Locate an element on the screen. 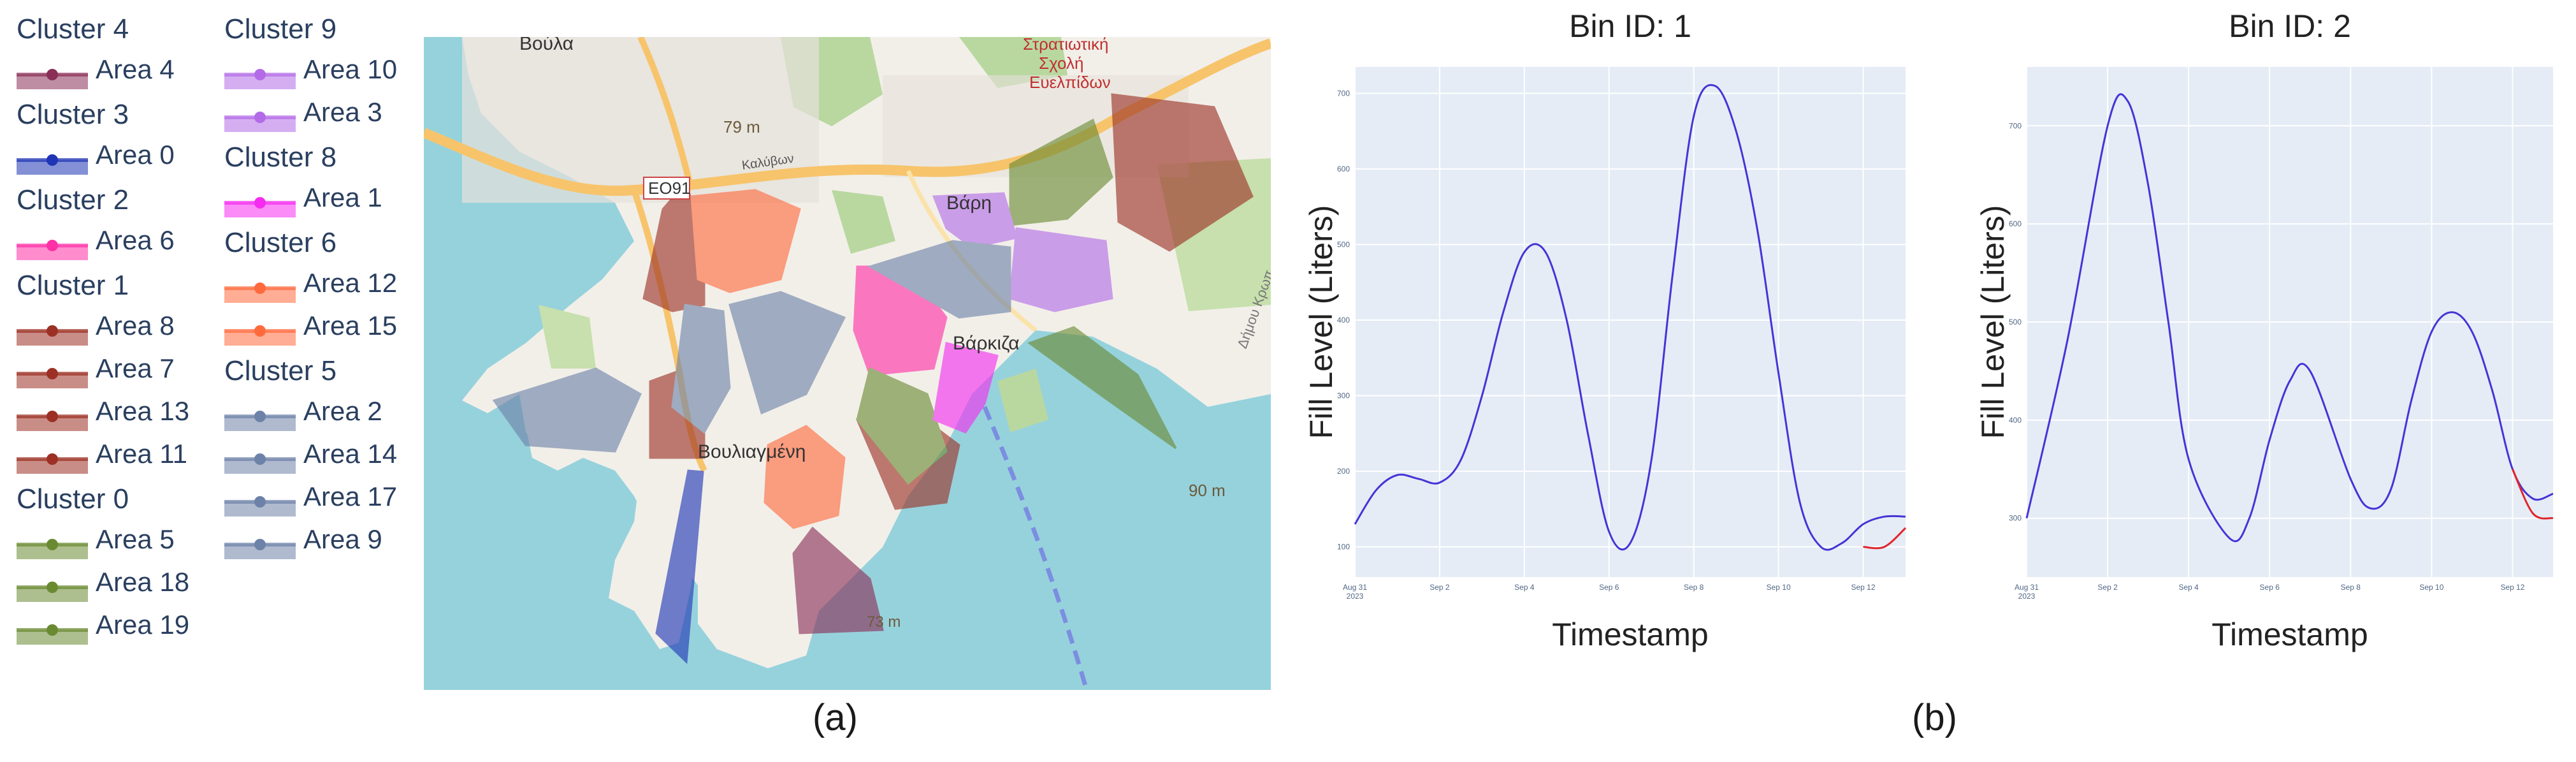 Image resolution: width=2576 pixels, height=762 pixels. legend-item: Area 7 is located at coordinates (102, 375).